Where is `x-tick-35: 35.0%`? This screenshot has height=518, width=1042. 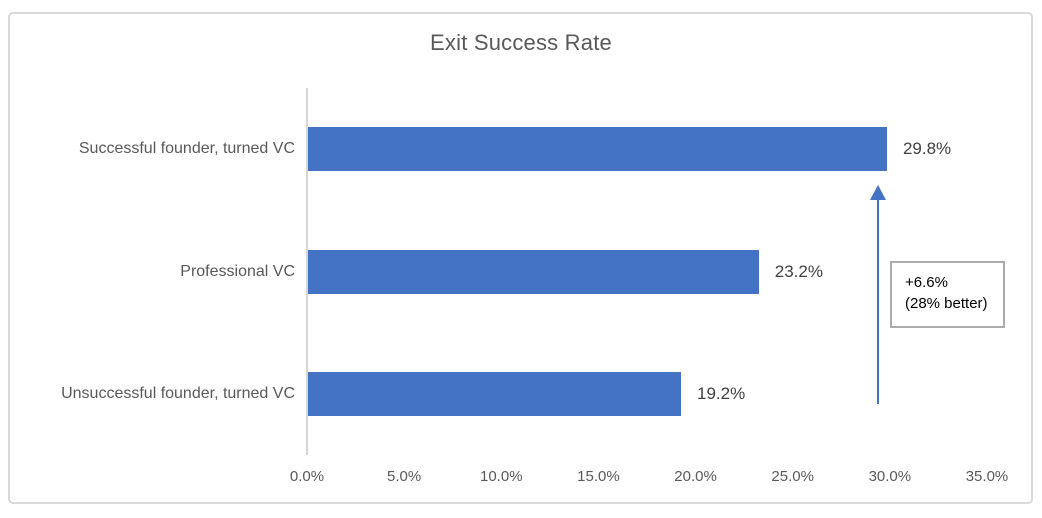 x-tick-35: 35.0% is located at coordinates (987, 476).